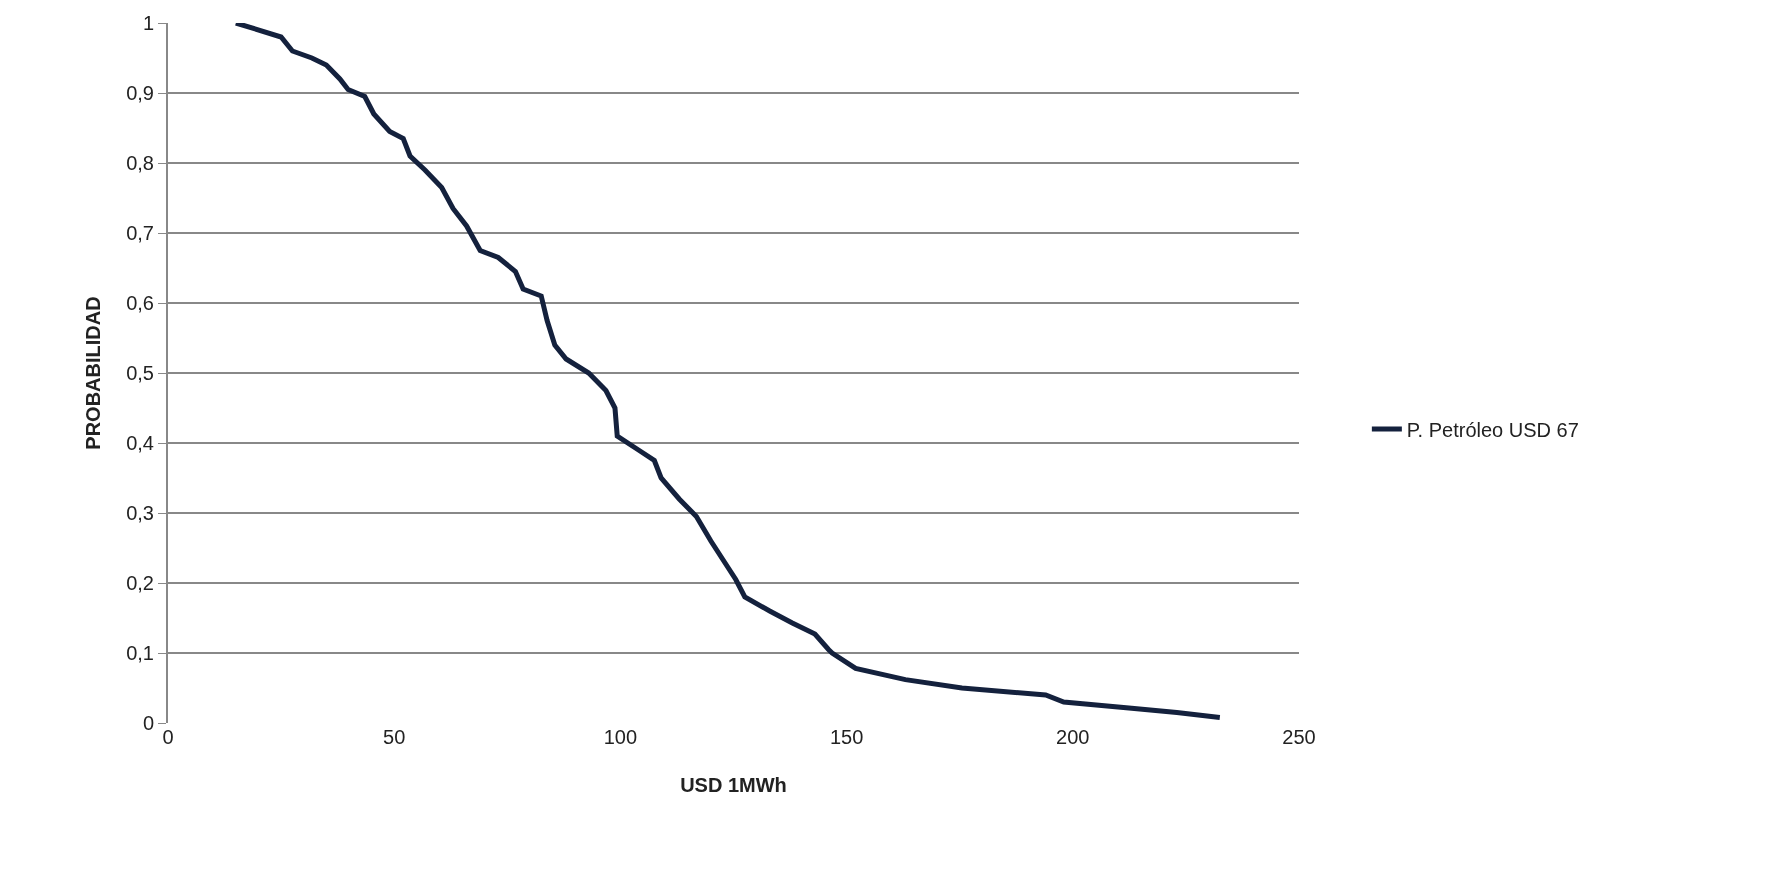 The width and height of the screenshot is (1776, 875). What do you see at coordinates (140, 513) in the screenshot?
I see `y-tick-label: 0,3` at bounding box center [140, 513].